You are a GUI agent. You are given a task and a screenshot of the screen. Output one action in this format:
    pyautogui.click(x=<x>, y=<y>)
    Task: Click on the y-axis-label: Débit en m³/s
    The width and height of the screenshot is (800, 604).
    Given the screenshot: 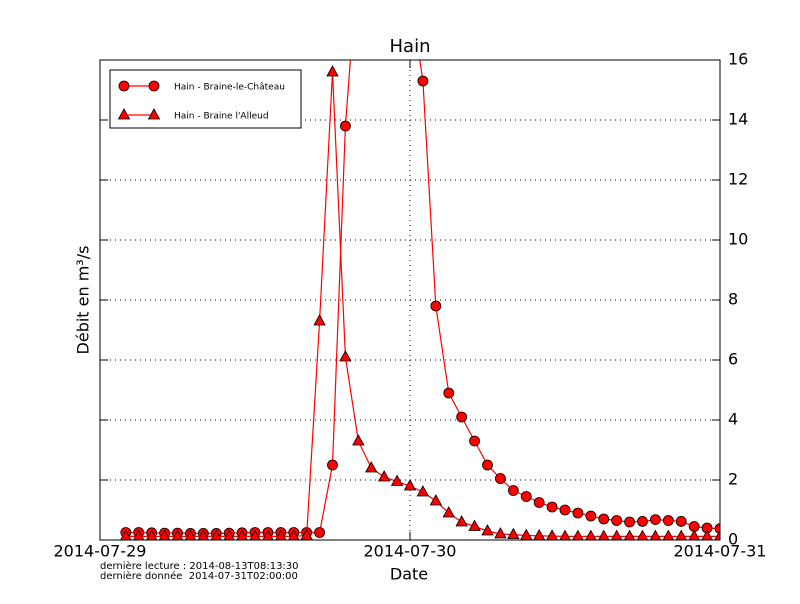 What is the action you would take?
    pyautogui.click(x=83, y=300)
    